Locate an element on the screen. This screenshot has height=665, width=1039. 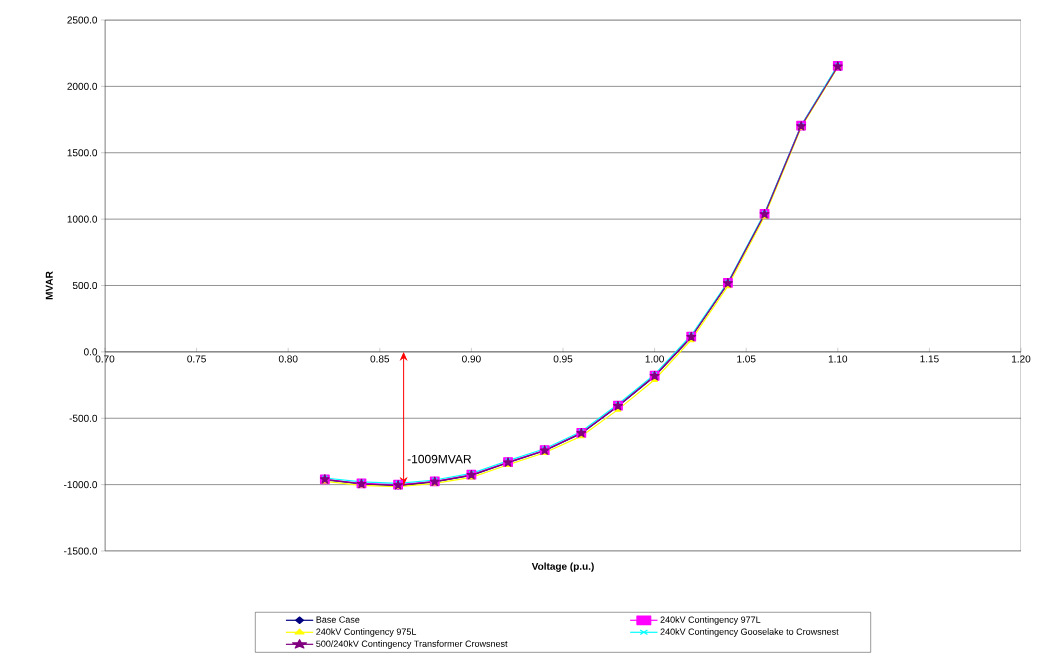
y-tick-label: 0.0 is located at coordinates (90, 352).